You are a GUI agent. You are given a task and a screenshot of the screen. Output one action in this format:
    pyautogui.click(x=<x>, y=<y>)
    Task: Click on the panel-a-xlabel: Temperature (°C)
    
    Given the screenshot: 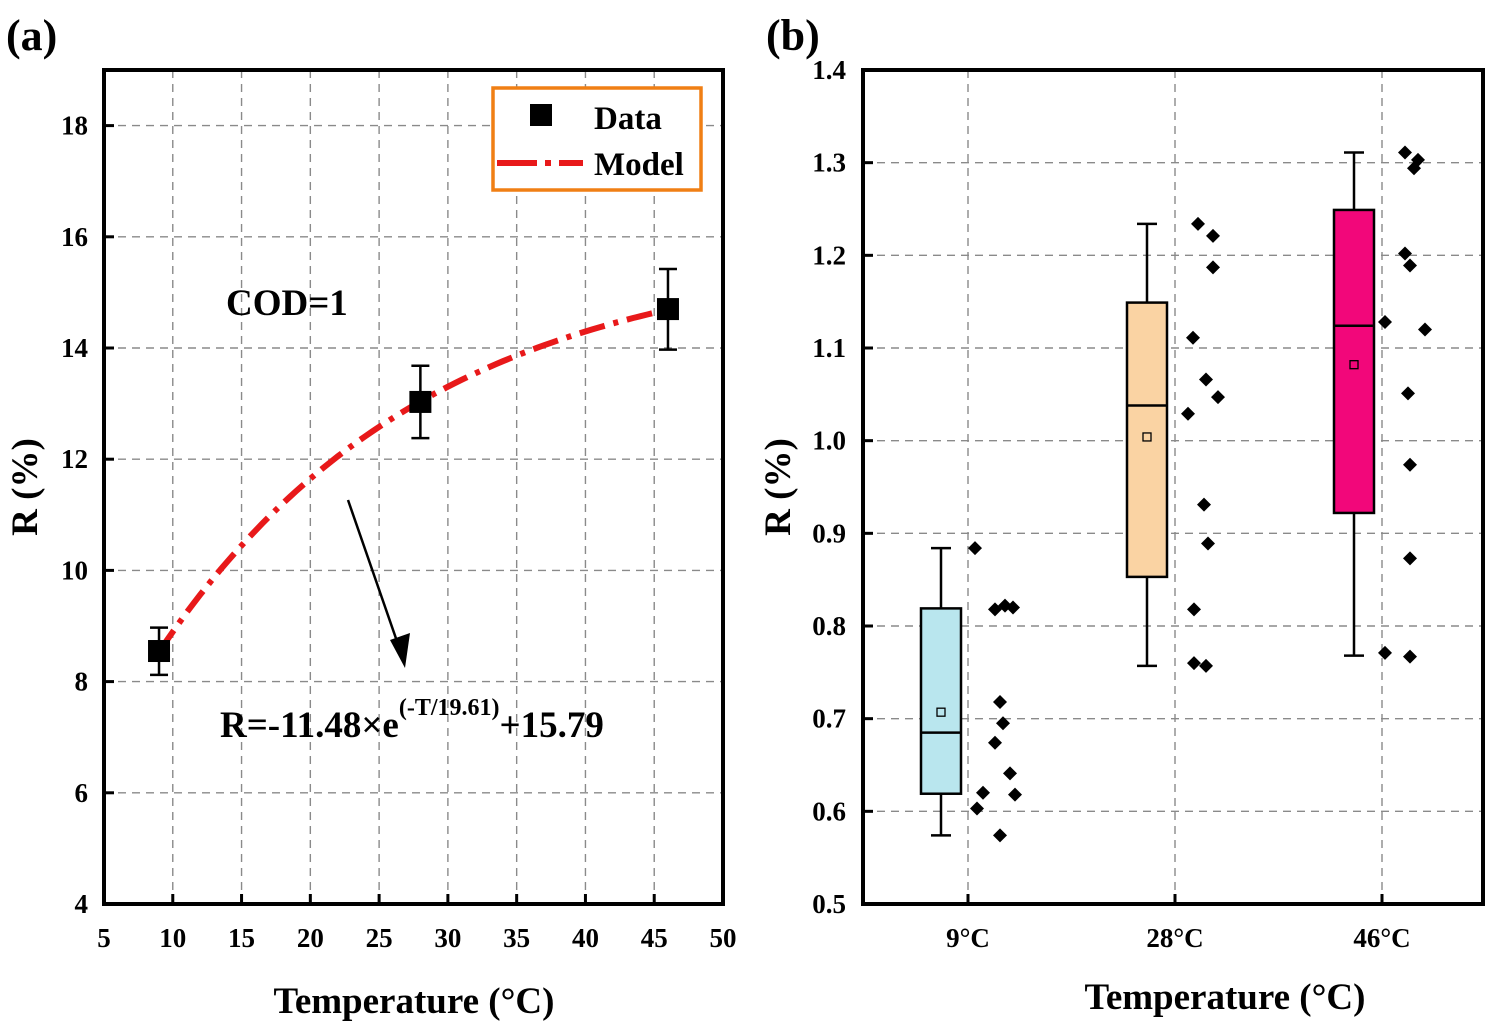 What is the action you would take?
    pyautogui.click(x=414, y=1001)
    